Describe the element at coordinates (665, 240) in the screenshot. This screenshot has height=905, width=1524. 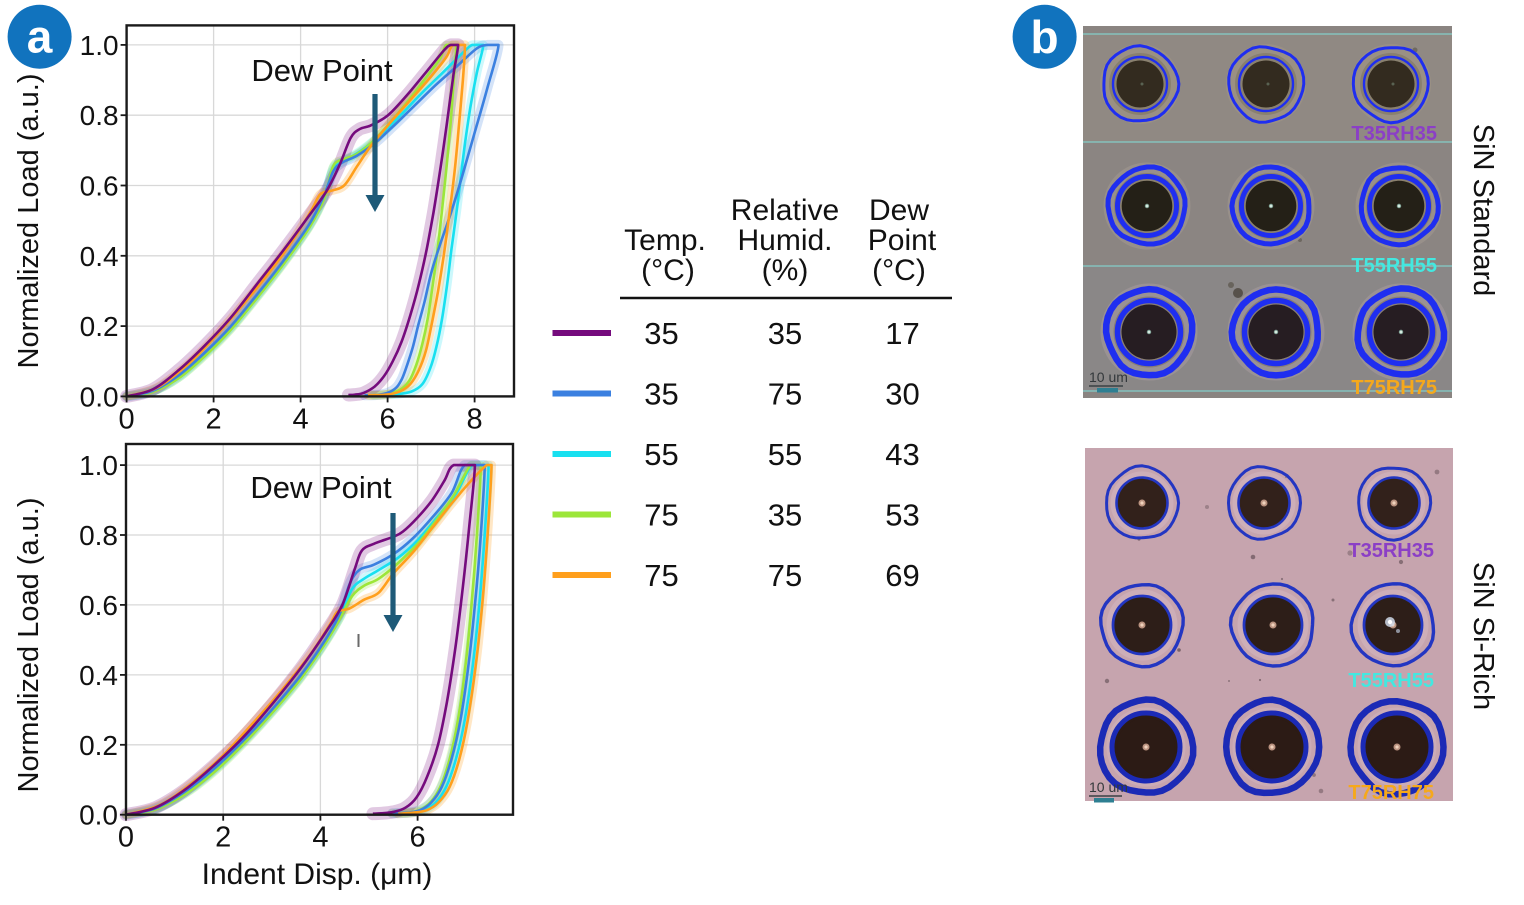
I see `svg-text: Temp.` at that location.